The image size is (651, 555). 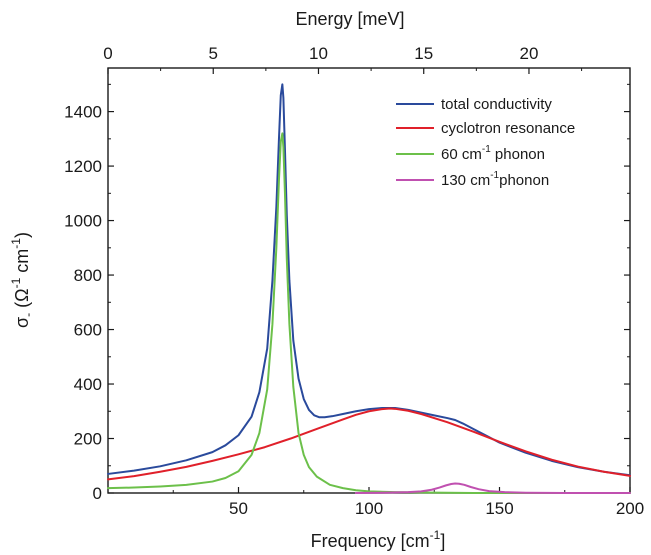 I want to click on y-tick-label: 600, so click(x=88, y=330).